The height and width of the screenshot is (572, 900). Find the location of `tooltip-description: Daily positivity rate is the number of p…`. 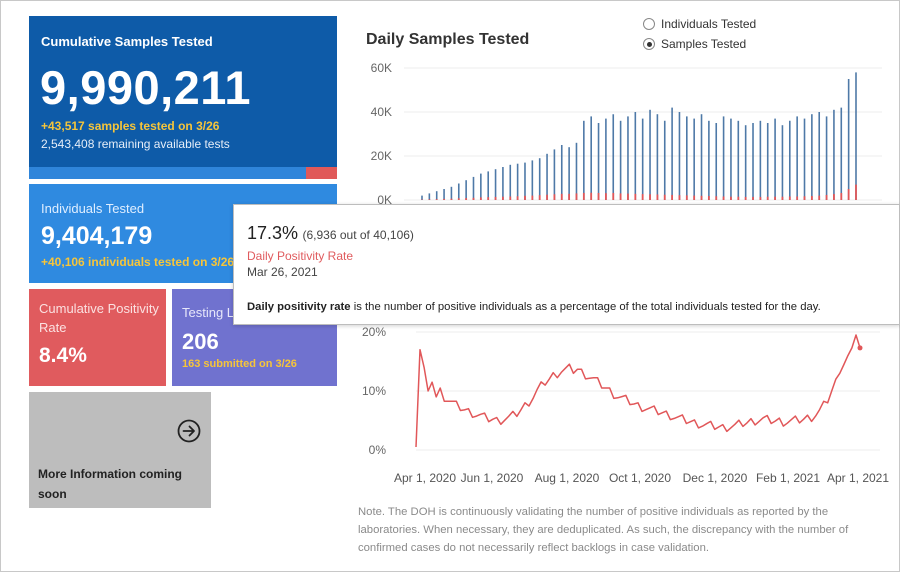

tooltip-description: Daily positivity rate is the number of p… is located at coordinates (534, 307).